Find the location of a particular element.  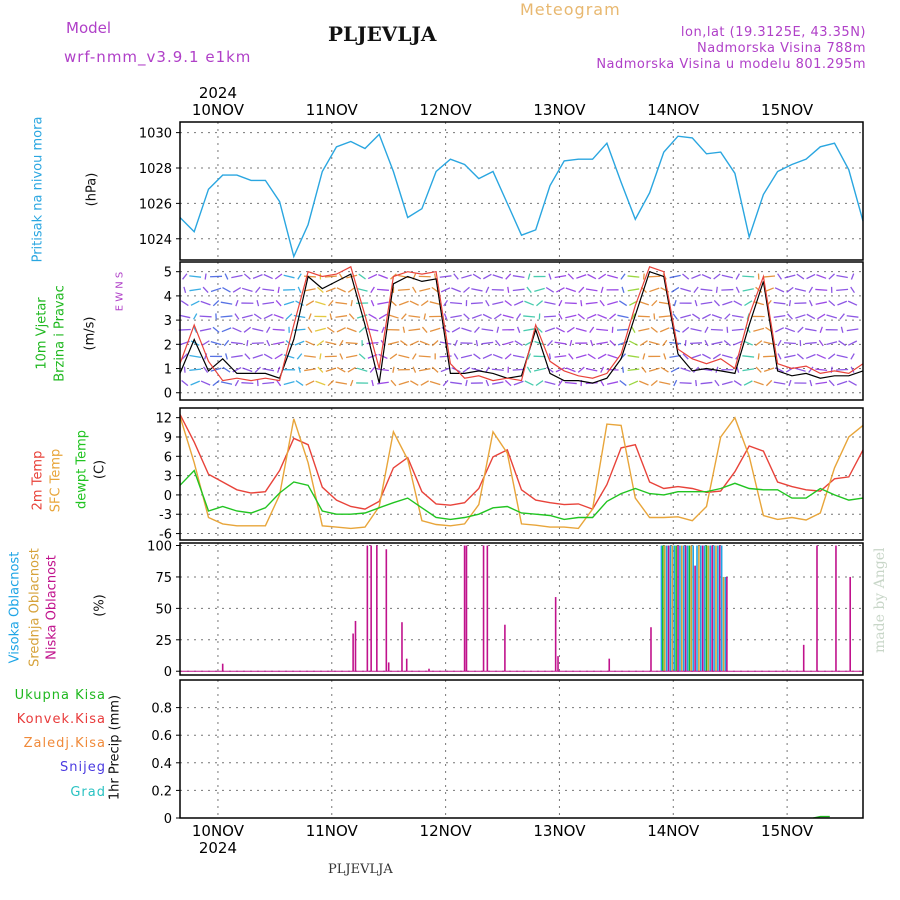

x-tick-label-bottom: 11NOV is located at coordinates (332, 831).